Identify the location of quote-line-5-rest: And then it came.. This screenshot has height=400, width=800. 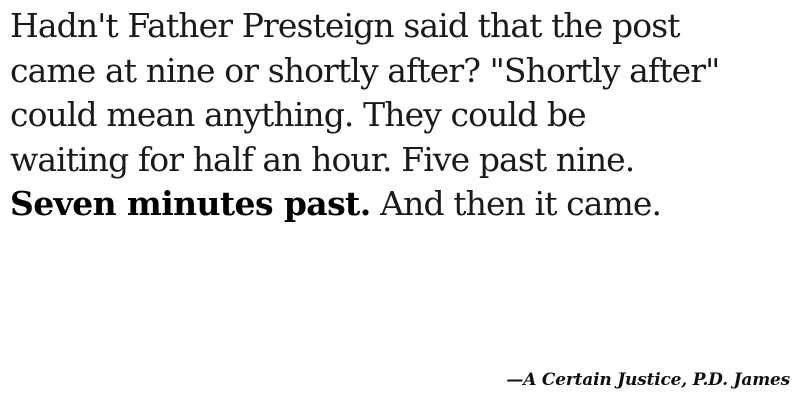
(516, 203).